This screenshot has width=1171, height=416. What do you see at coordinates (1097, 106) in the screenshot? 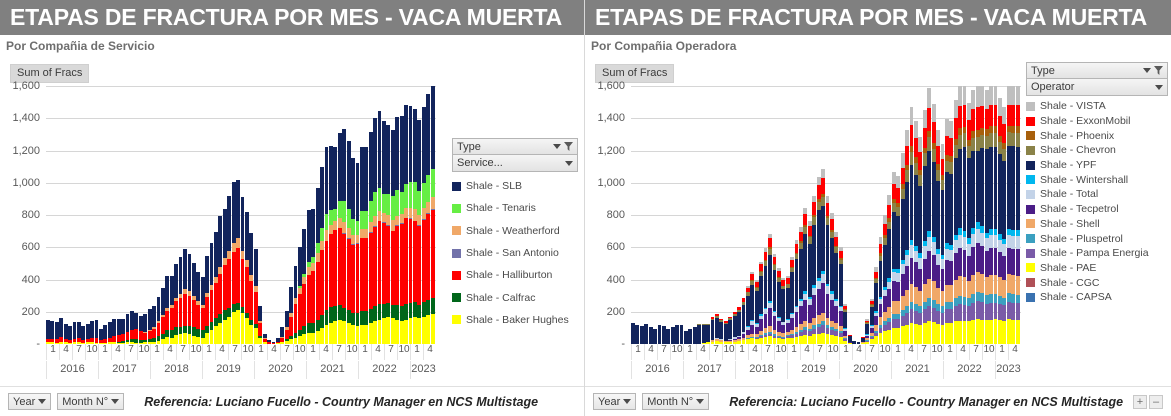
I see `legend-item: Shale - VISTA` at bounding box center [1097, 106].